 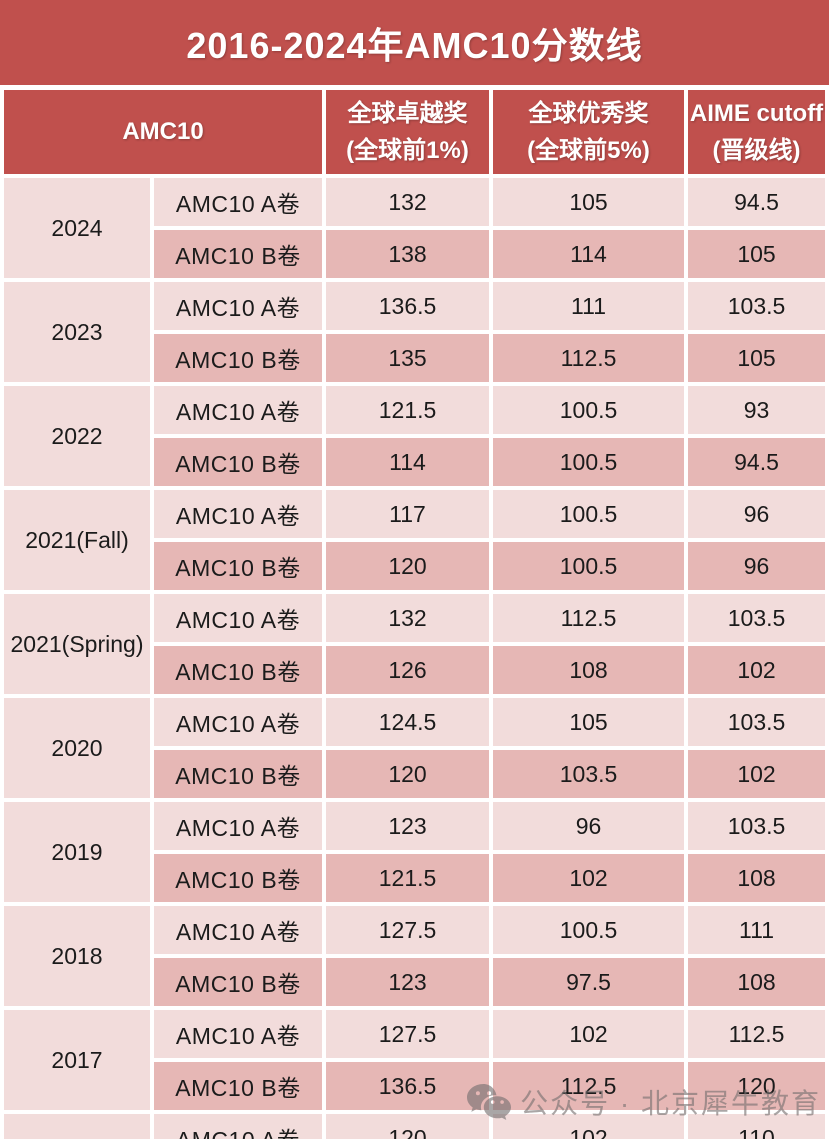 I want to click on column-header-line1: 全球优秀奖, so click(x=588, y=113).